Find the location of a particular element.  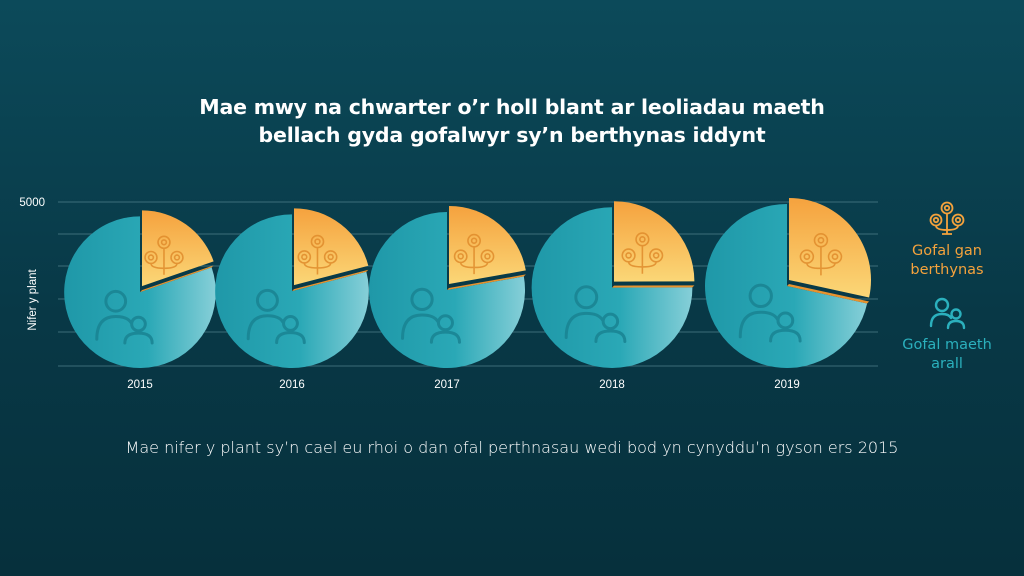

pie-slice-kinship-2018 is located at coordinates (654, 241).